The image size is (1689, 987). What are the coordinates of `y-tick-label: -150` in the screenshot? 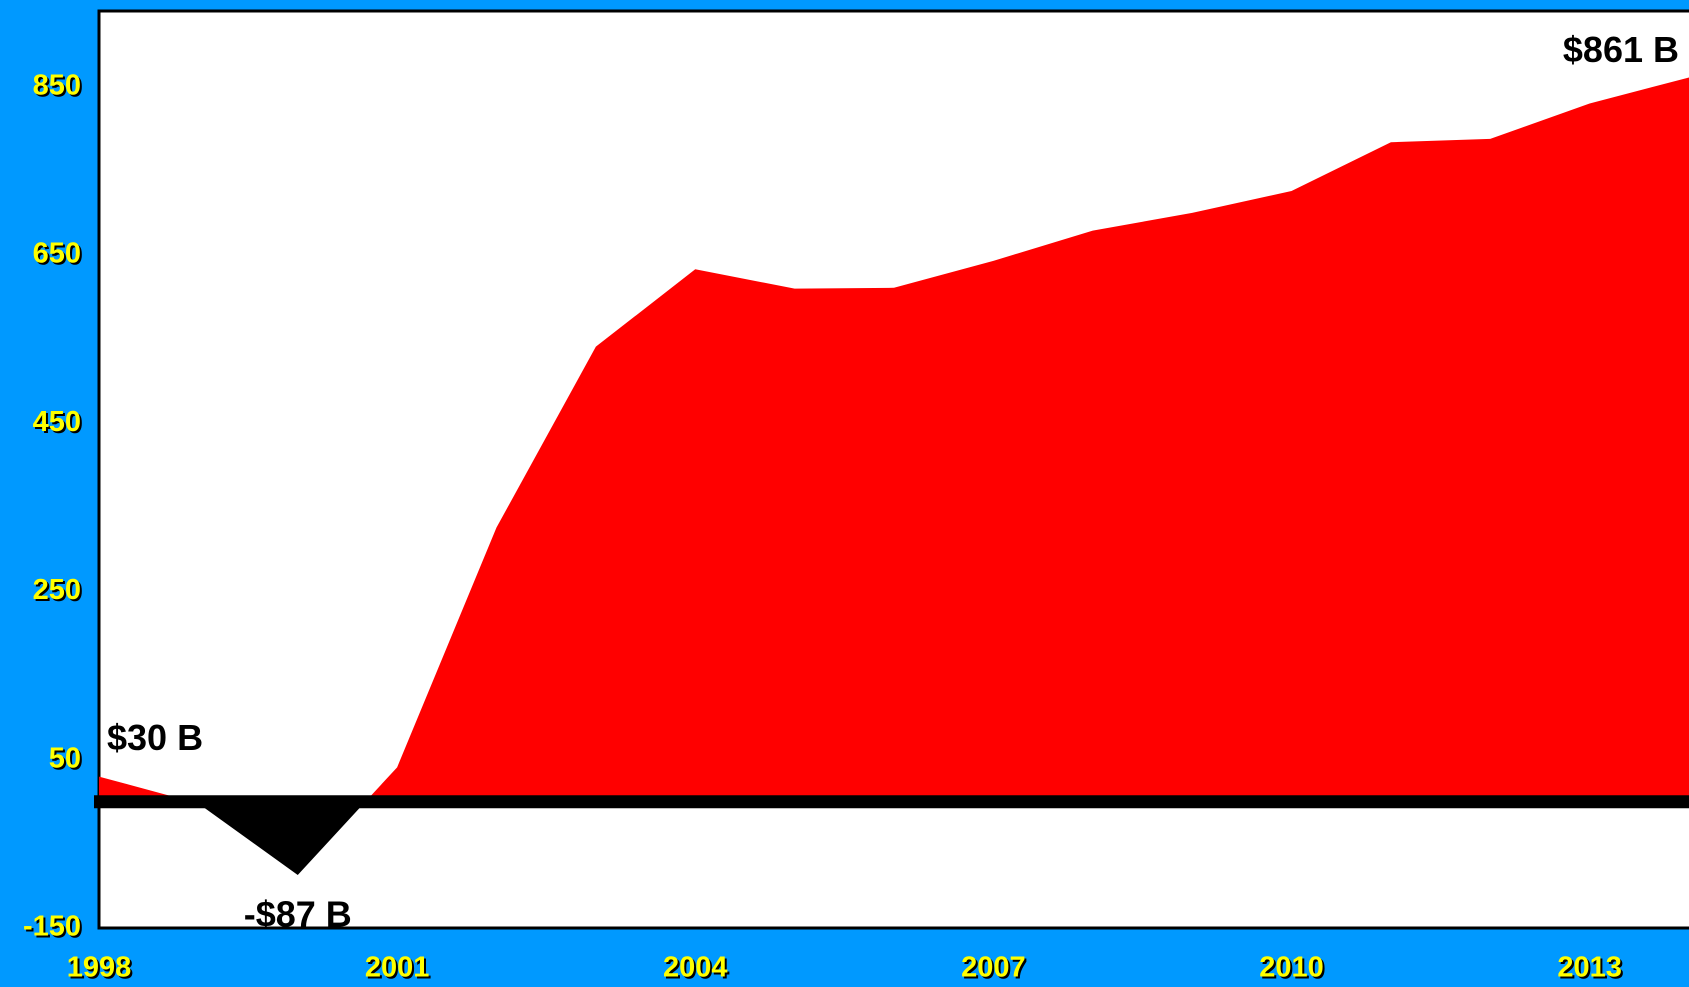 It's located at (52, 927).